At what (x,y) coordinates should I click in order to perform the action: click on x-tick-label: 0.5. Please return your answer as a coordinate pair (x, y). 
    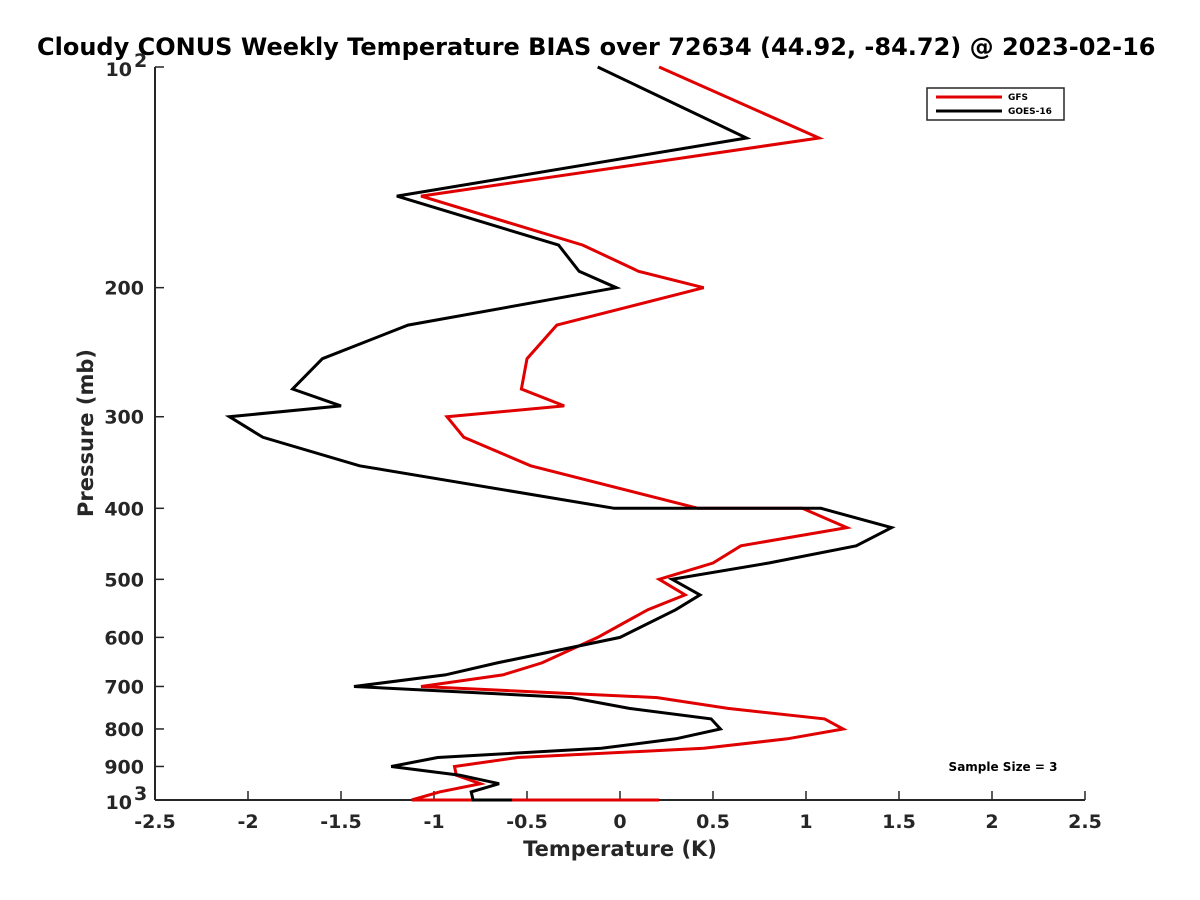
    Looking at the image, I should click on (713, 822).